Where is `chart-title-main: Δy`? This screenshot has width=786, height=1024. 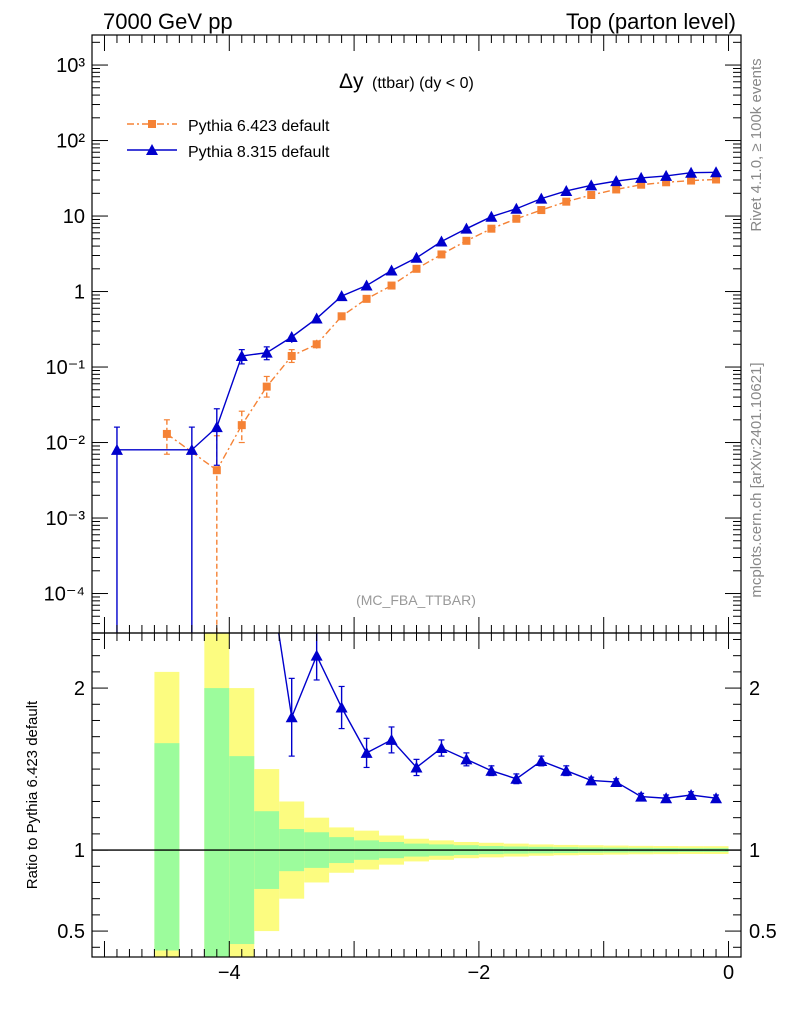 chart-title-main: Δy is located at coordinates (351, 81).